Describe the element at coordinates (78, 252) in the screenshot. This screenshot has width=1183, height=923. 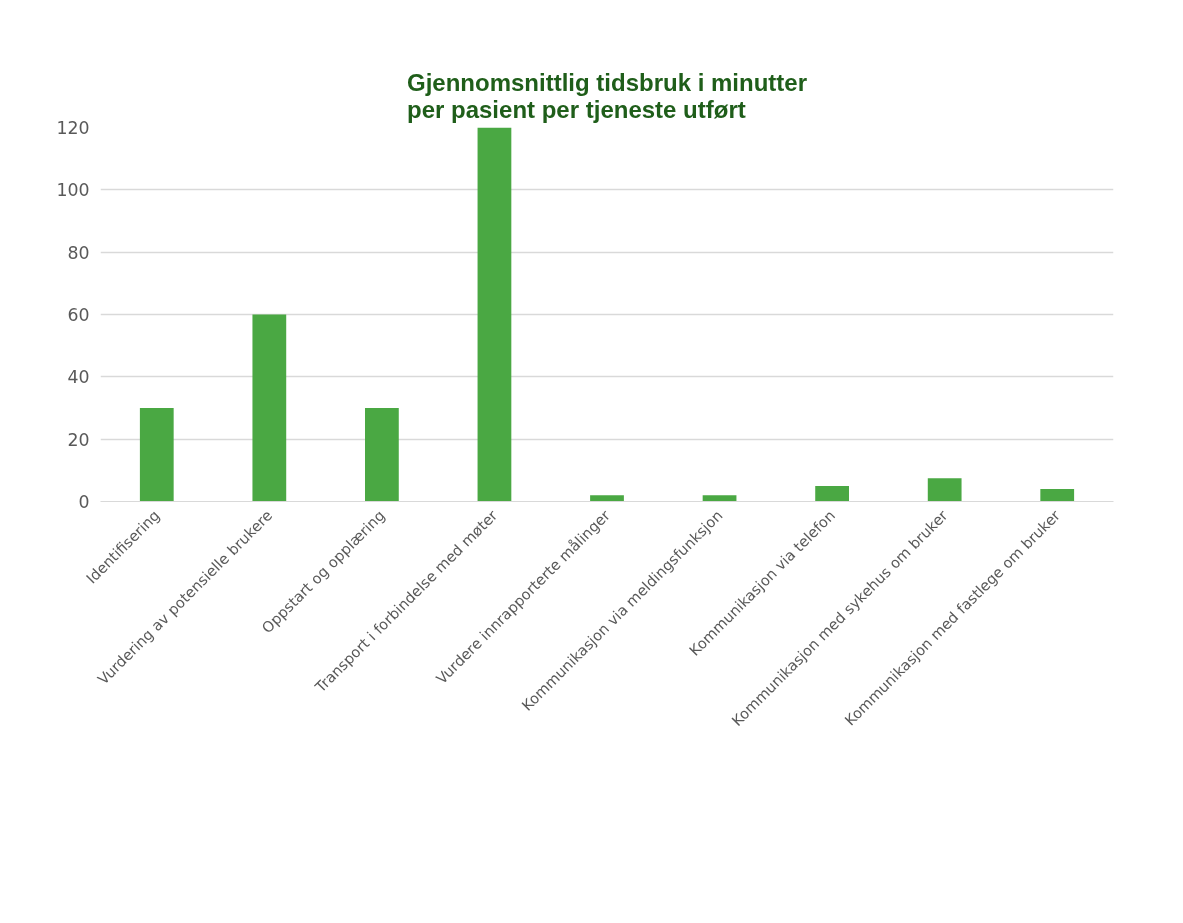
I see `y-tick-label: 80` at that location.